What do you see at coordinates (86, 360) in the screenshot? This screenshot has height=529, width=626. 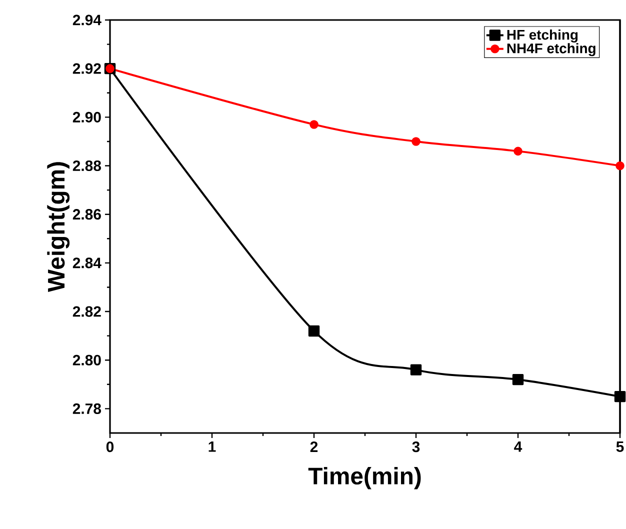 I see `y-tick-label: 2.80` at bounding box center [86, 360].